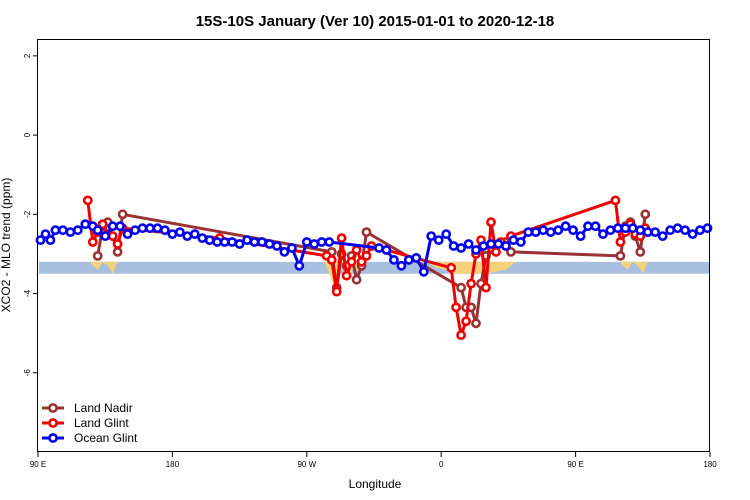 This screenshot has width=750, height=500. I want to click on series-ocean-glint, so click(374, 248).